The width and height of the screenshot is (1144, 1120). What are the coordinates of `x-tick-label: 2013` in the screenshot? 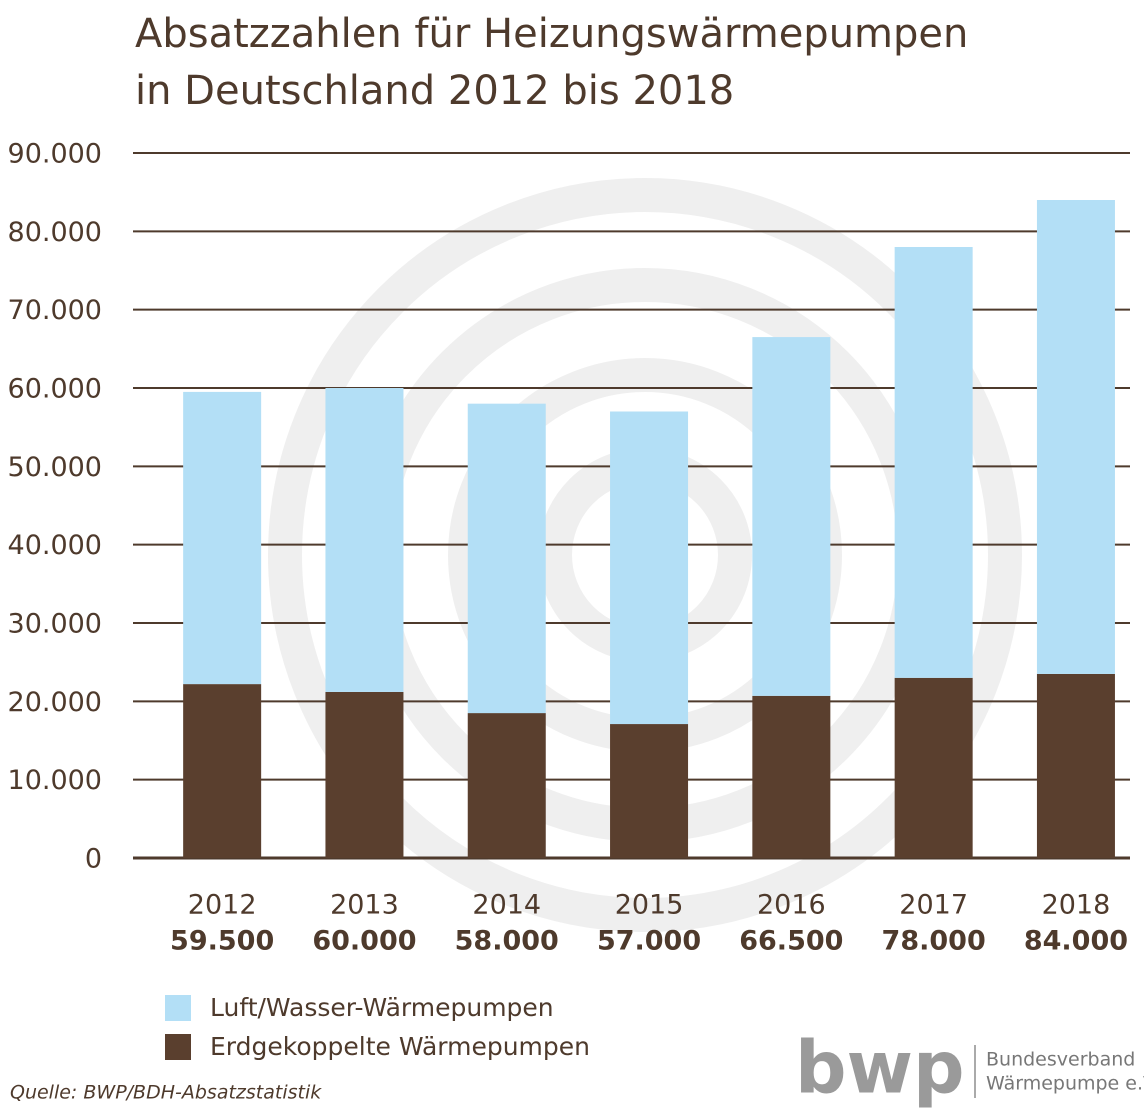 It's located at (364, 905).